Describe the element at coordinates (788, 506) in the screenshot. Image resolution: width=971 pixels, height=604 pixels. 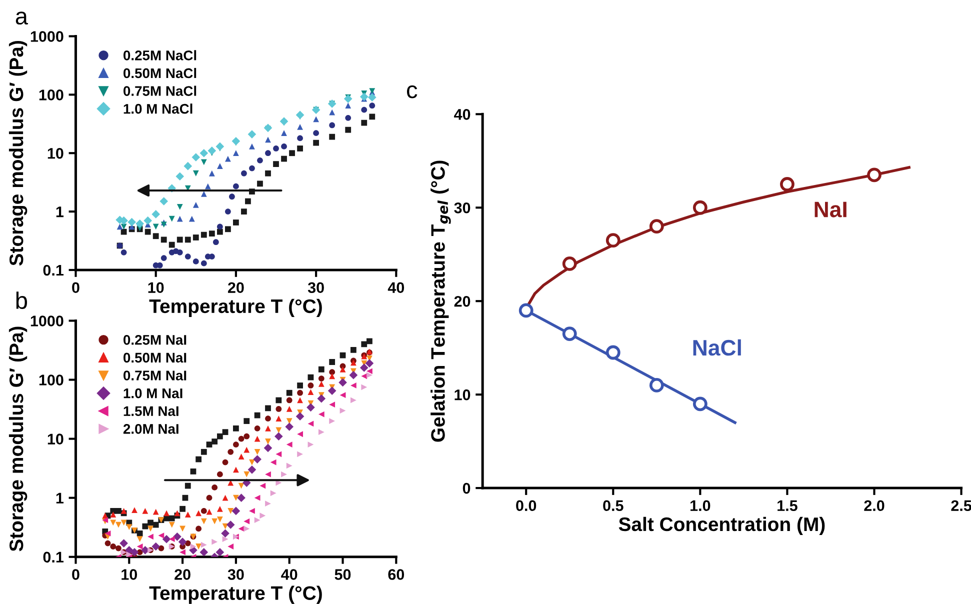
I see `x-tick-label: 1.5` at that location.